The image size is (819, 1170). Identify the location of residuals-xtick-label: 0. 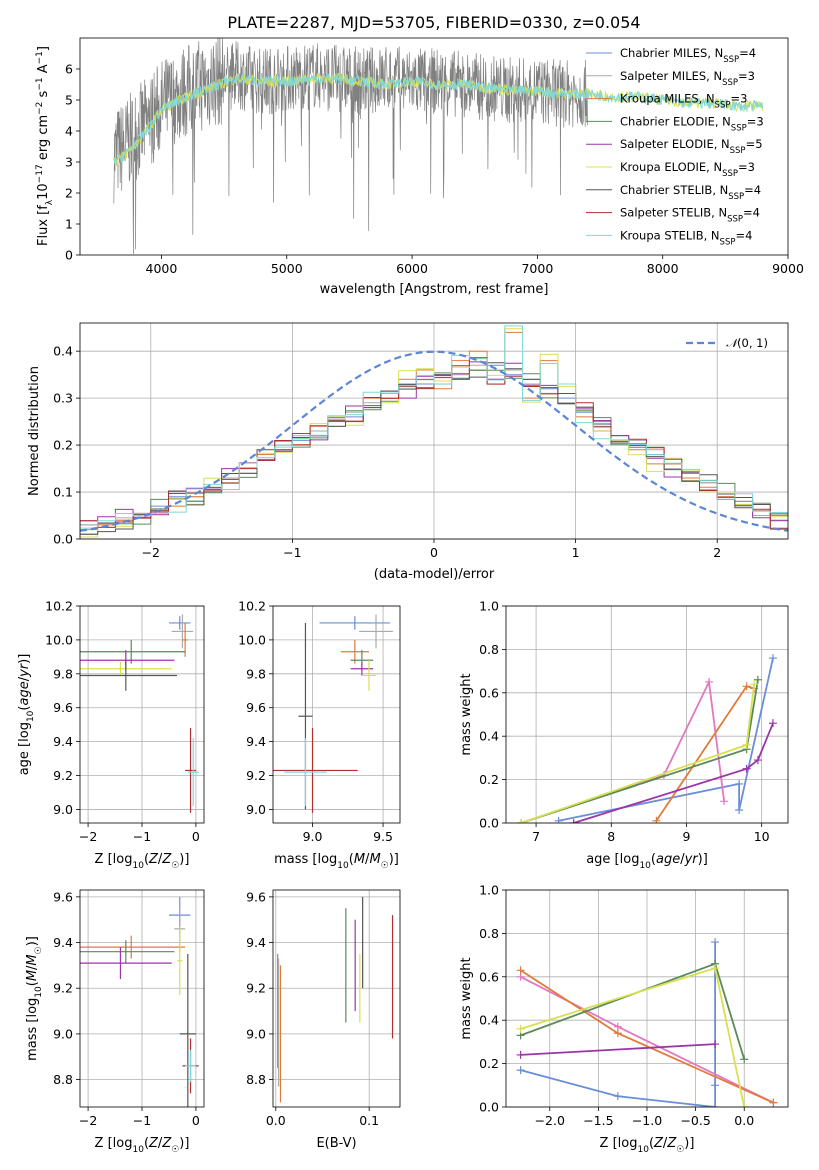
(434, 552).